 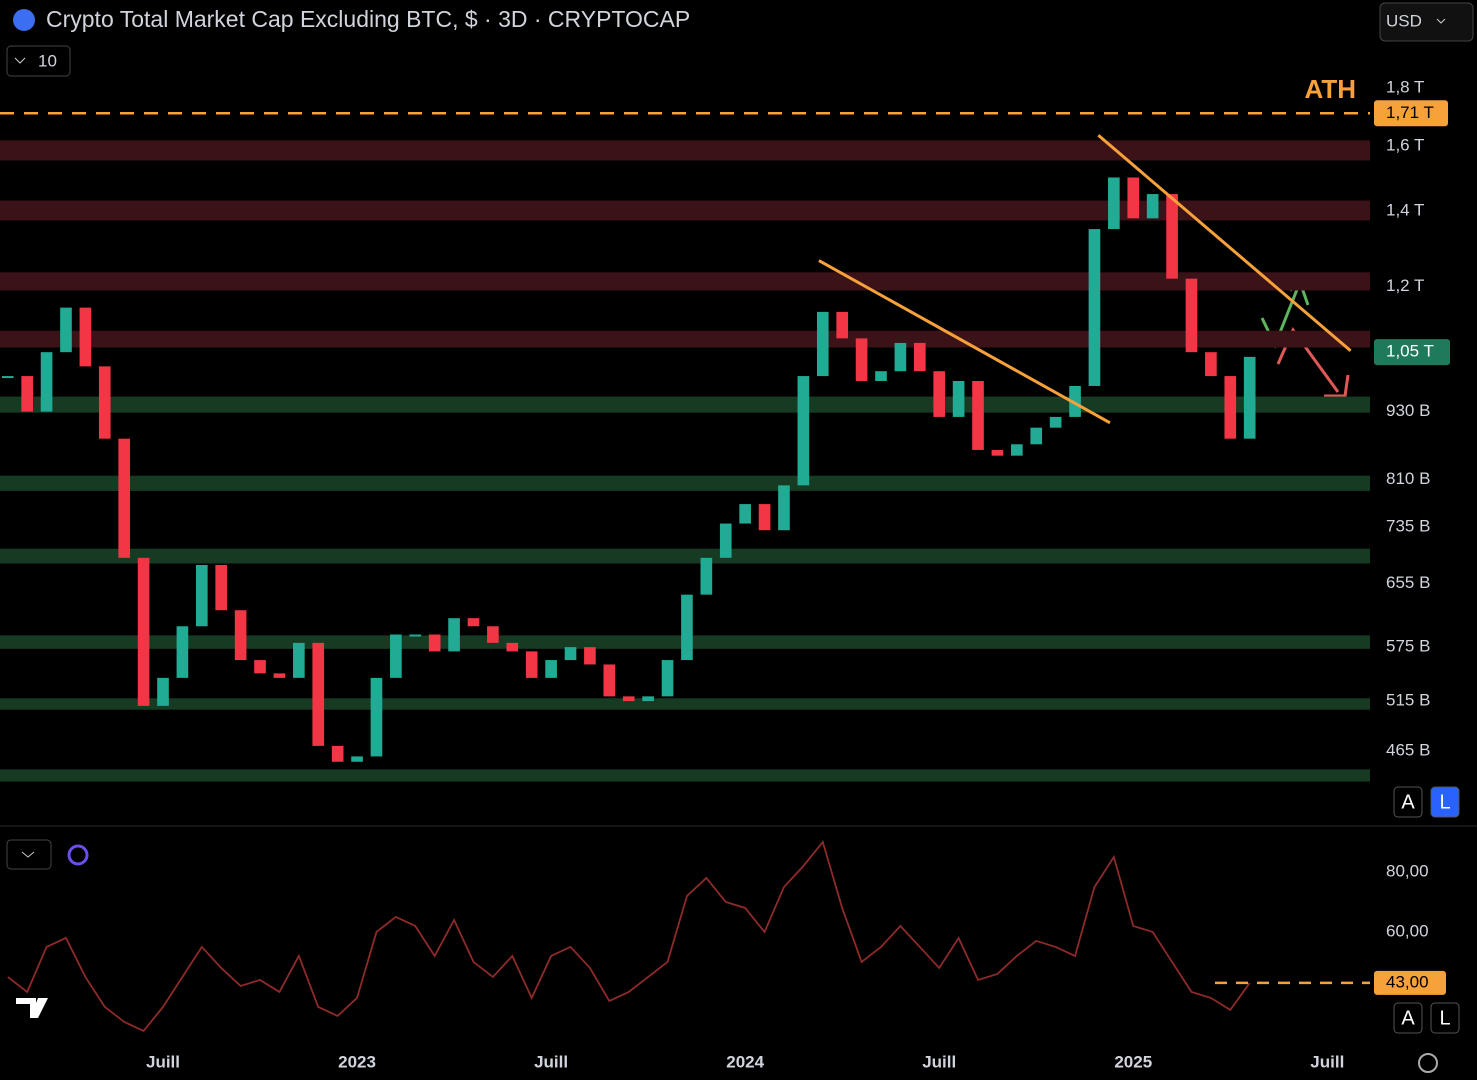 What do you see at coordinates (1308, 360) in the screenshot?
I see `bearish-arrow` at bounding box center [1308, 360].